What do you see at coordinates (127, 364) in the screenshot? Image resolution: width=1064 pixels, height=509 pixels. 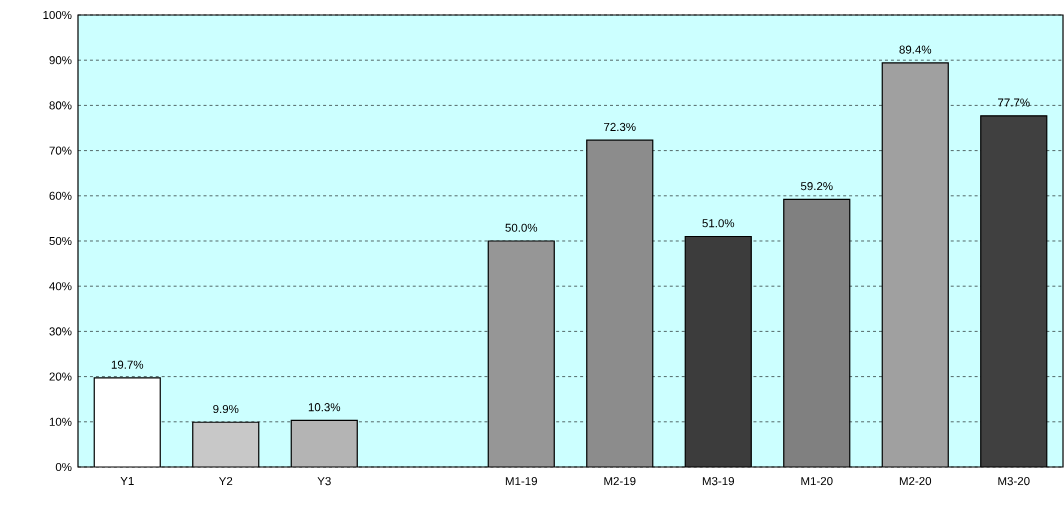 I see `data-label: 19.7%` at bounding box center [127, 364].